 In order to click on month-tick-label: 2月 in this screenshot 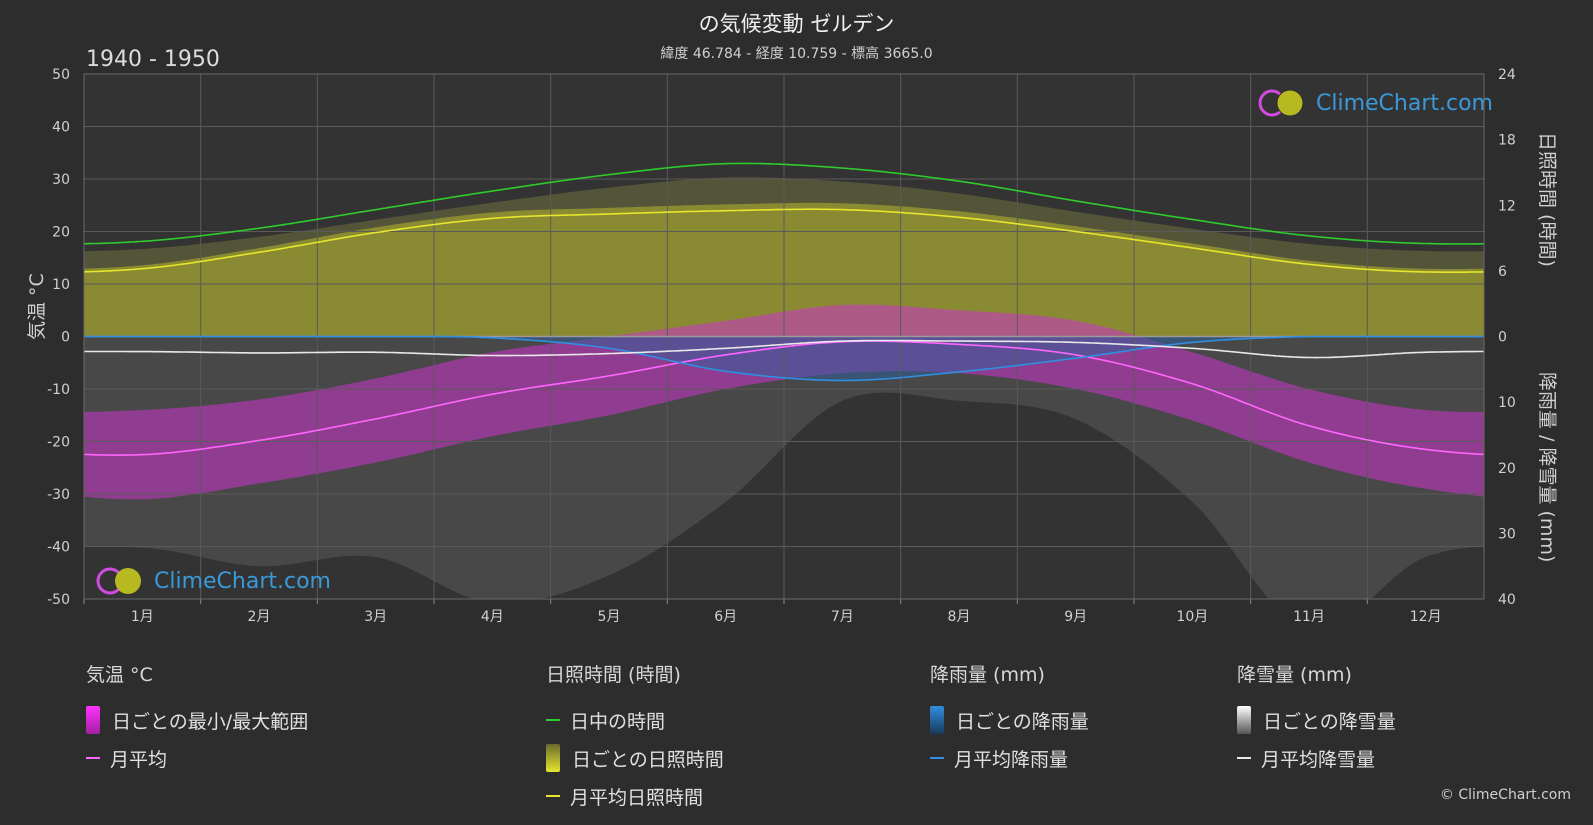, I will do `click(259, 617)`.